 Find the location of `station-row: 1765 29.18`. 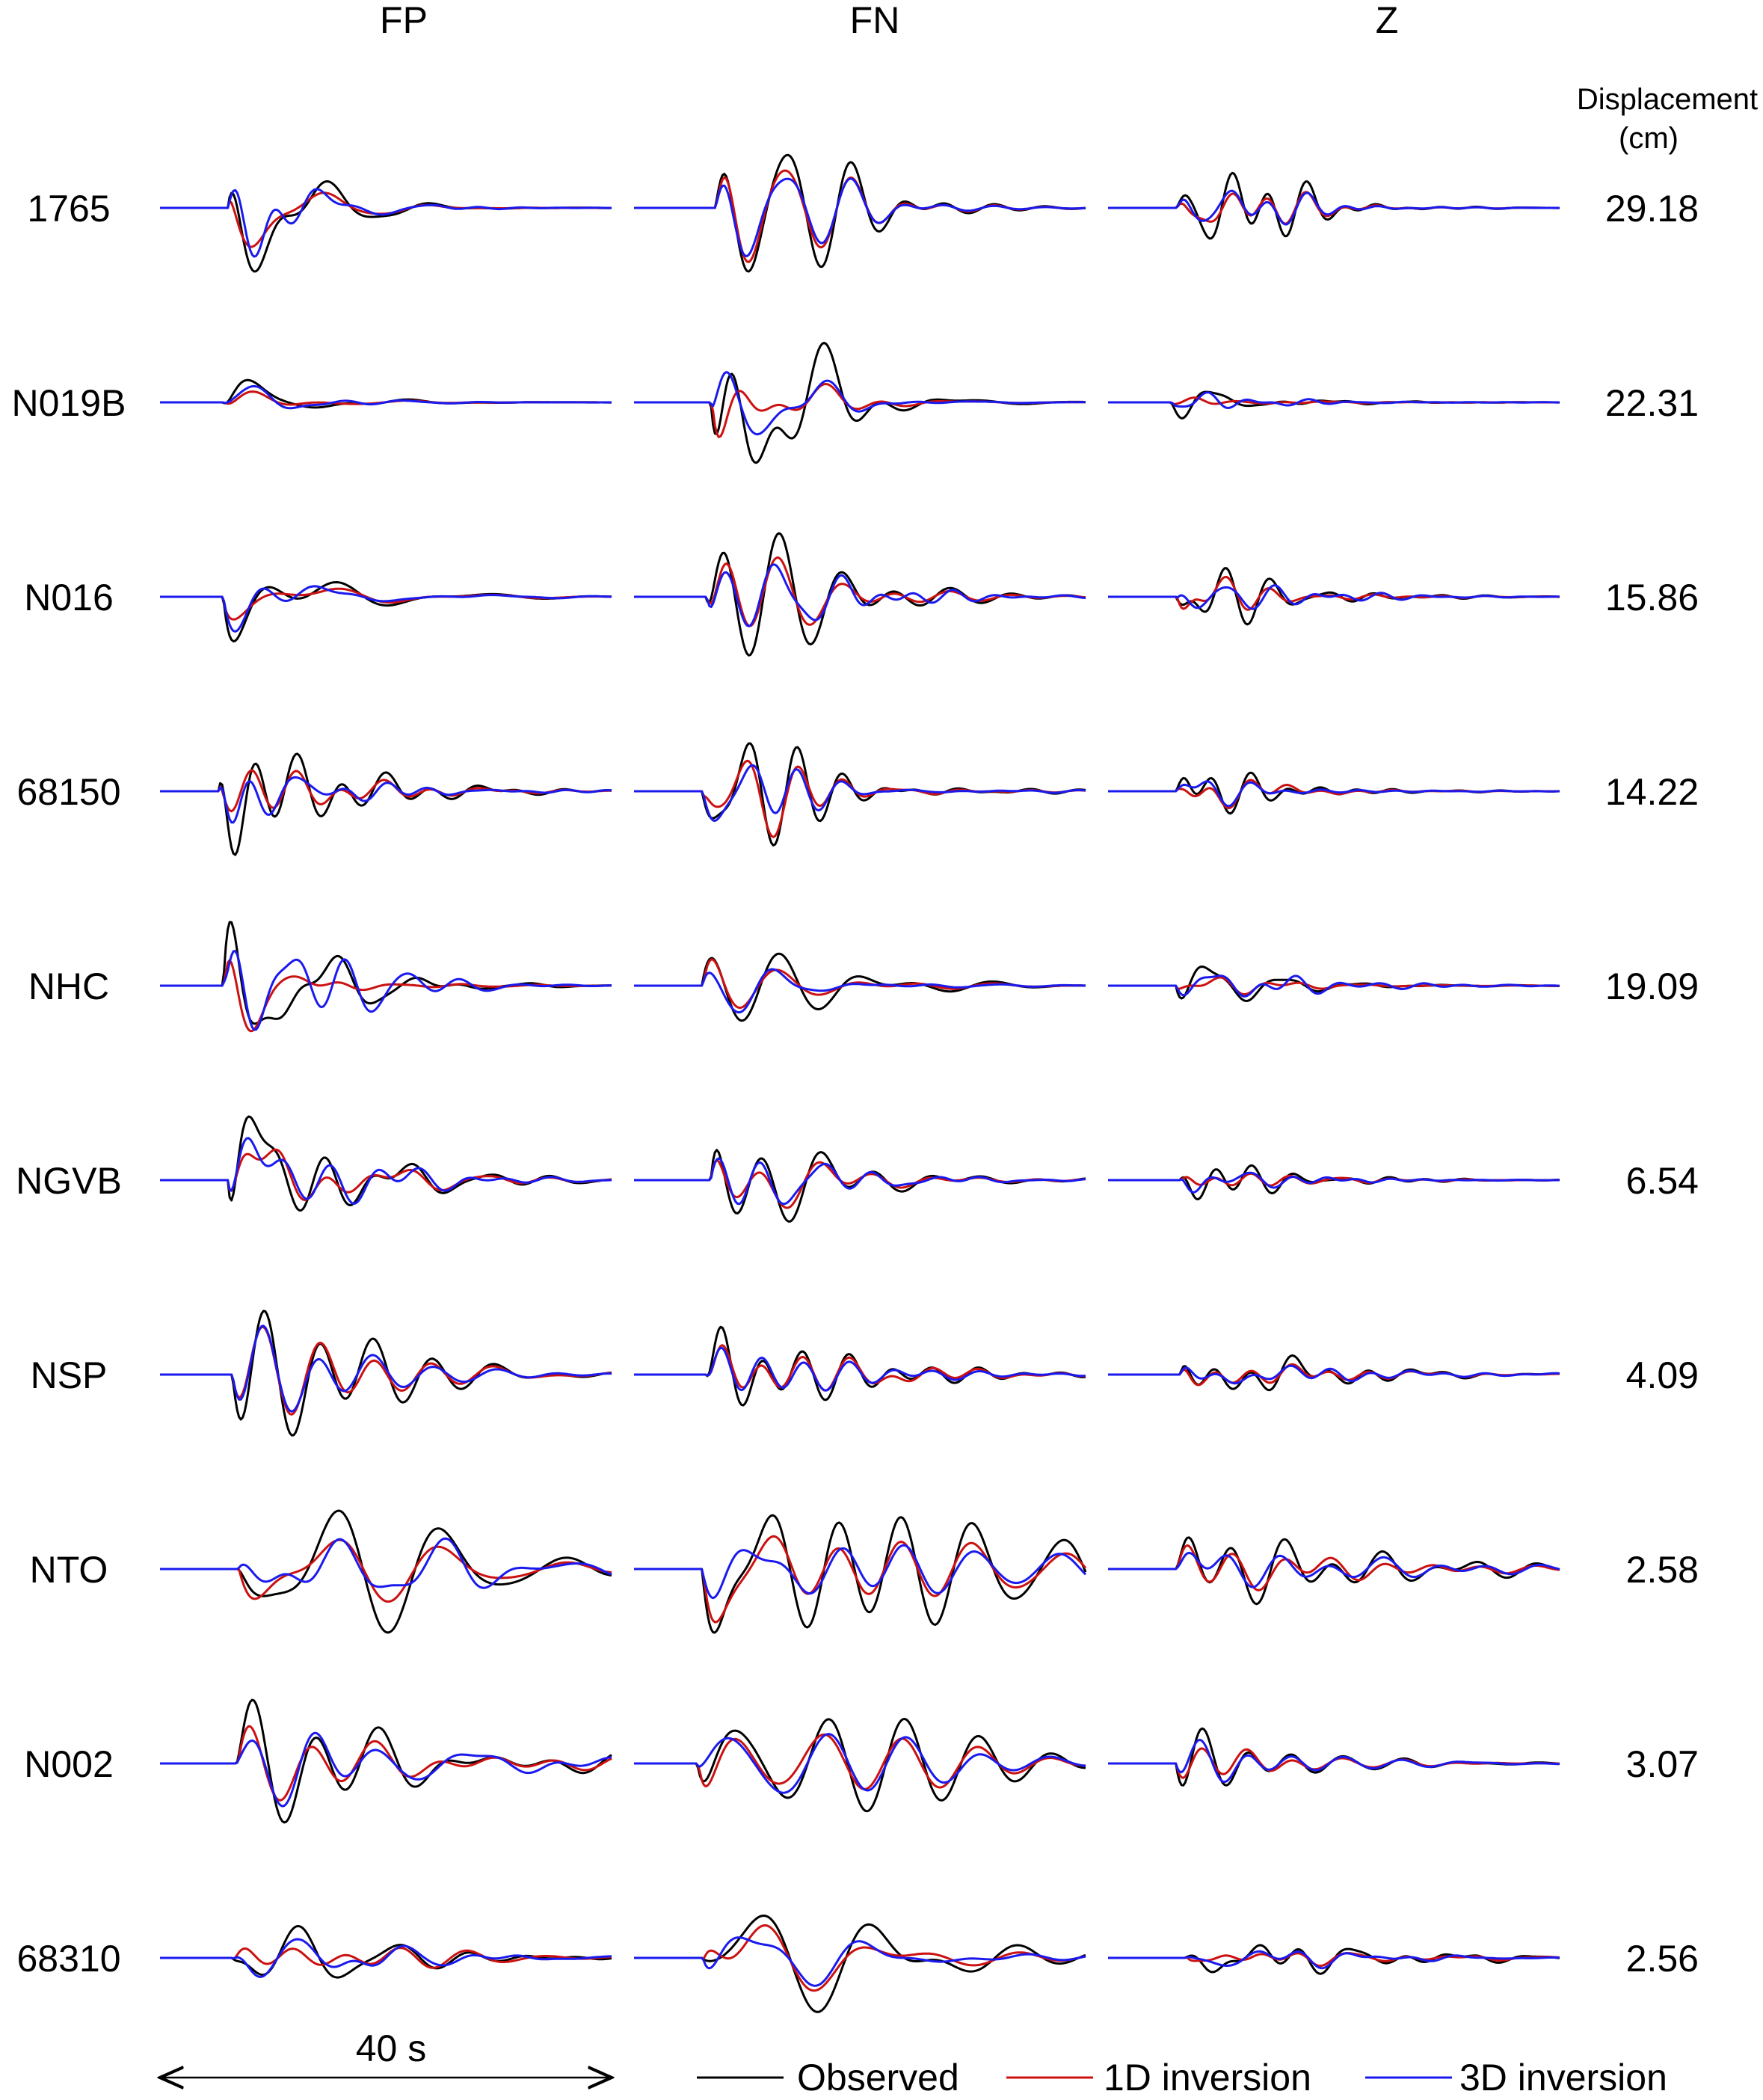

station-row: 1765 29.18 is located at coordinates (863, 213).